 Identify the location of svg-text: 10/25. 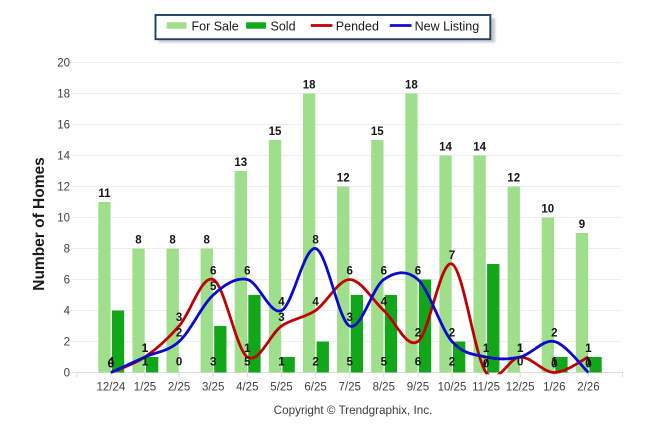
(452, 387).